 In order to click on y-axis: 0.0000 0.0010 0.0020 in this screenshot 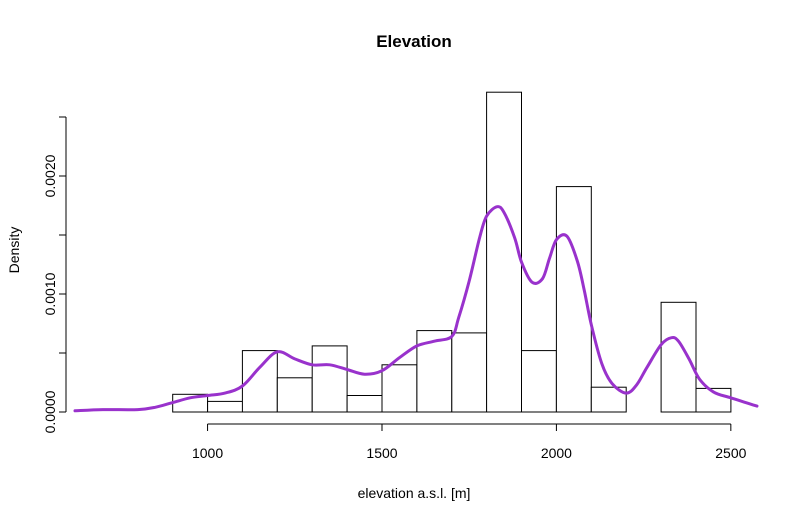, I will do `click(54, 274)`.